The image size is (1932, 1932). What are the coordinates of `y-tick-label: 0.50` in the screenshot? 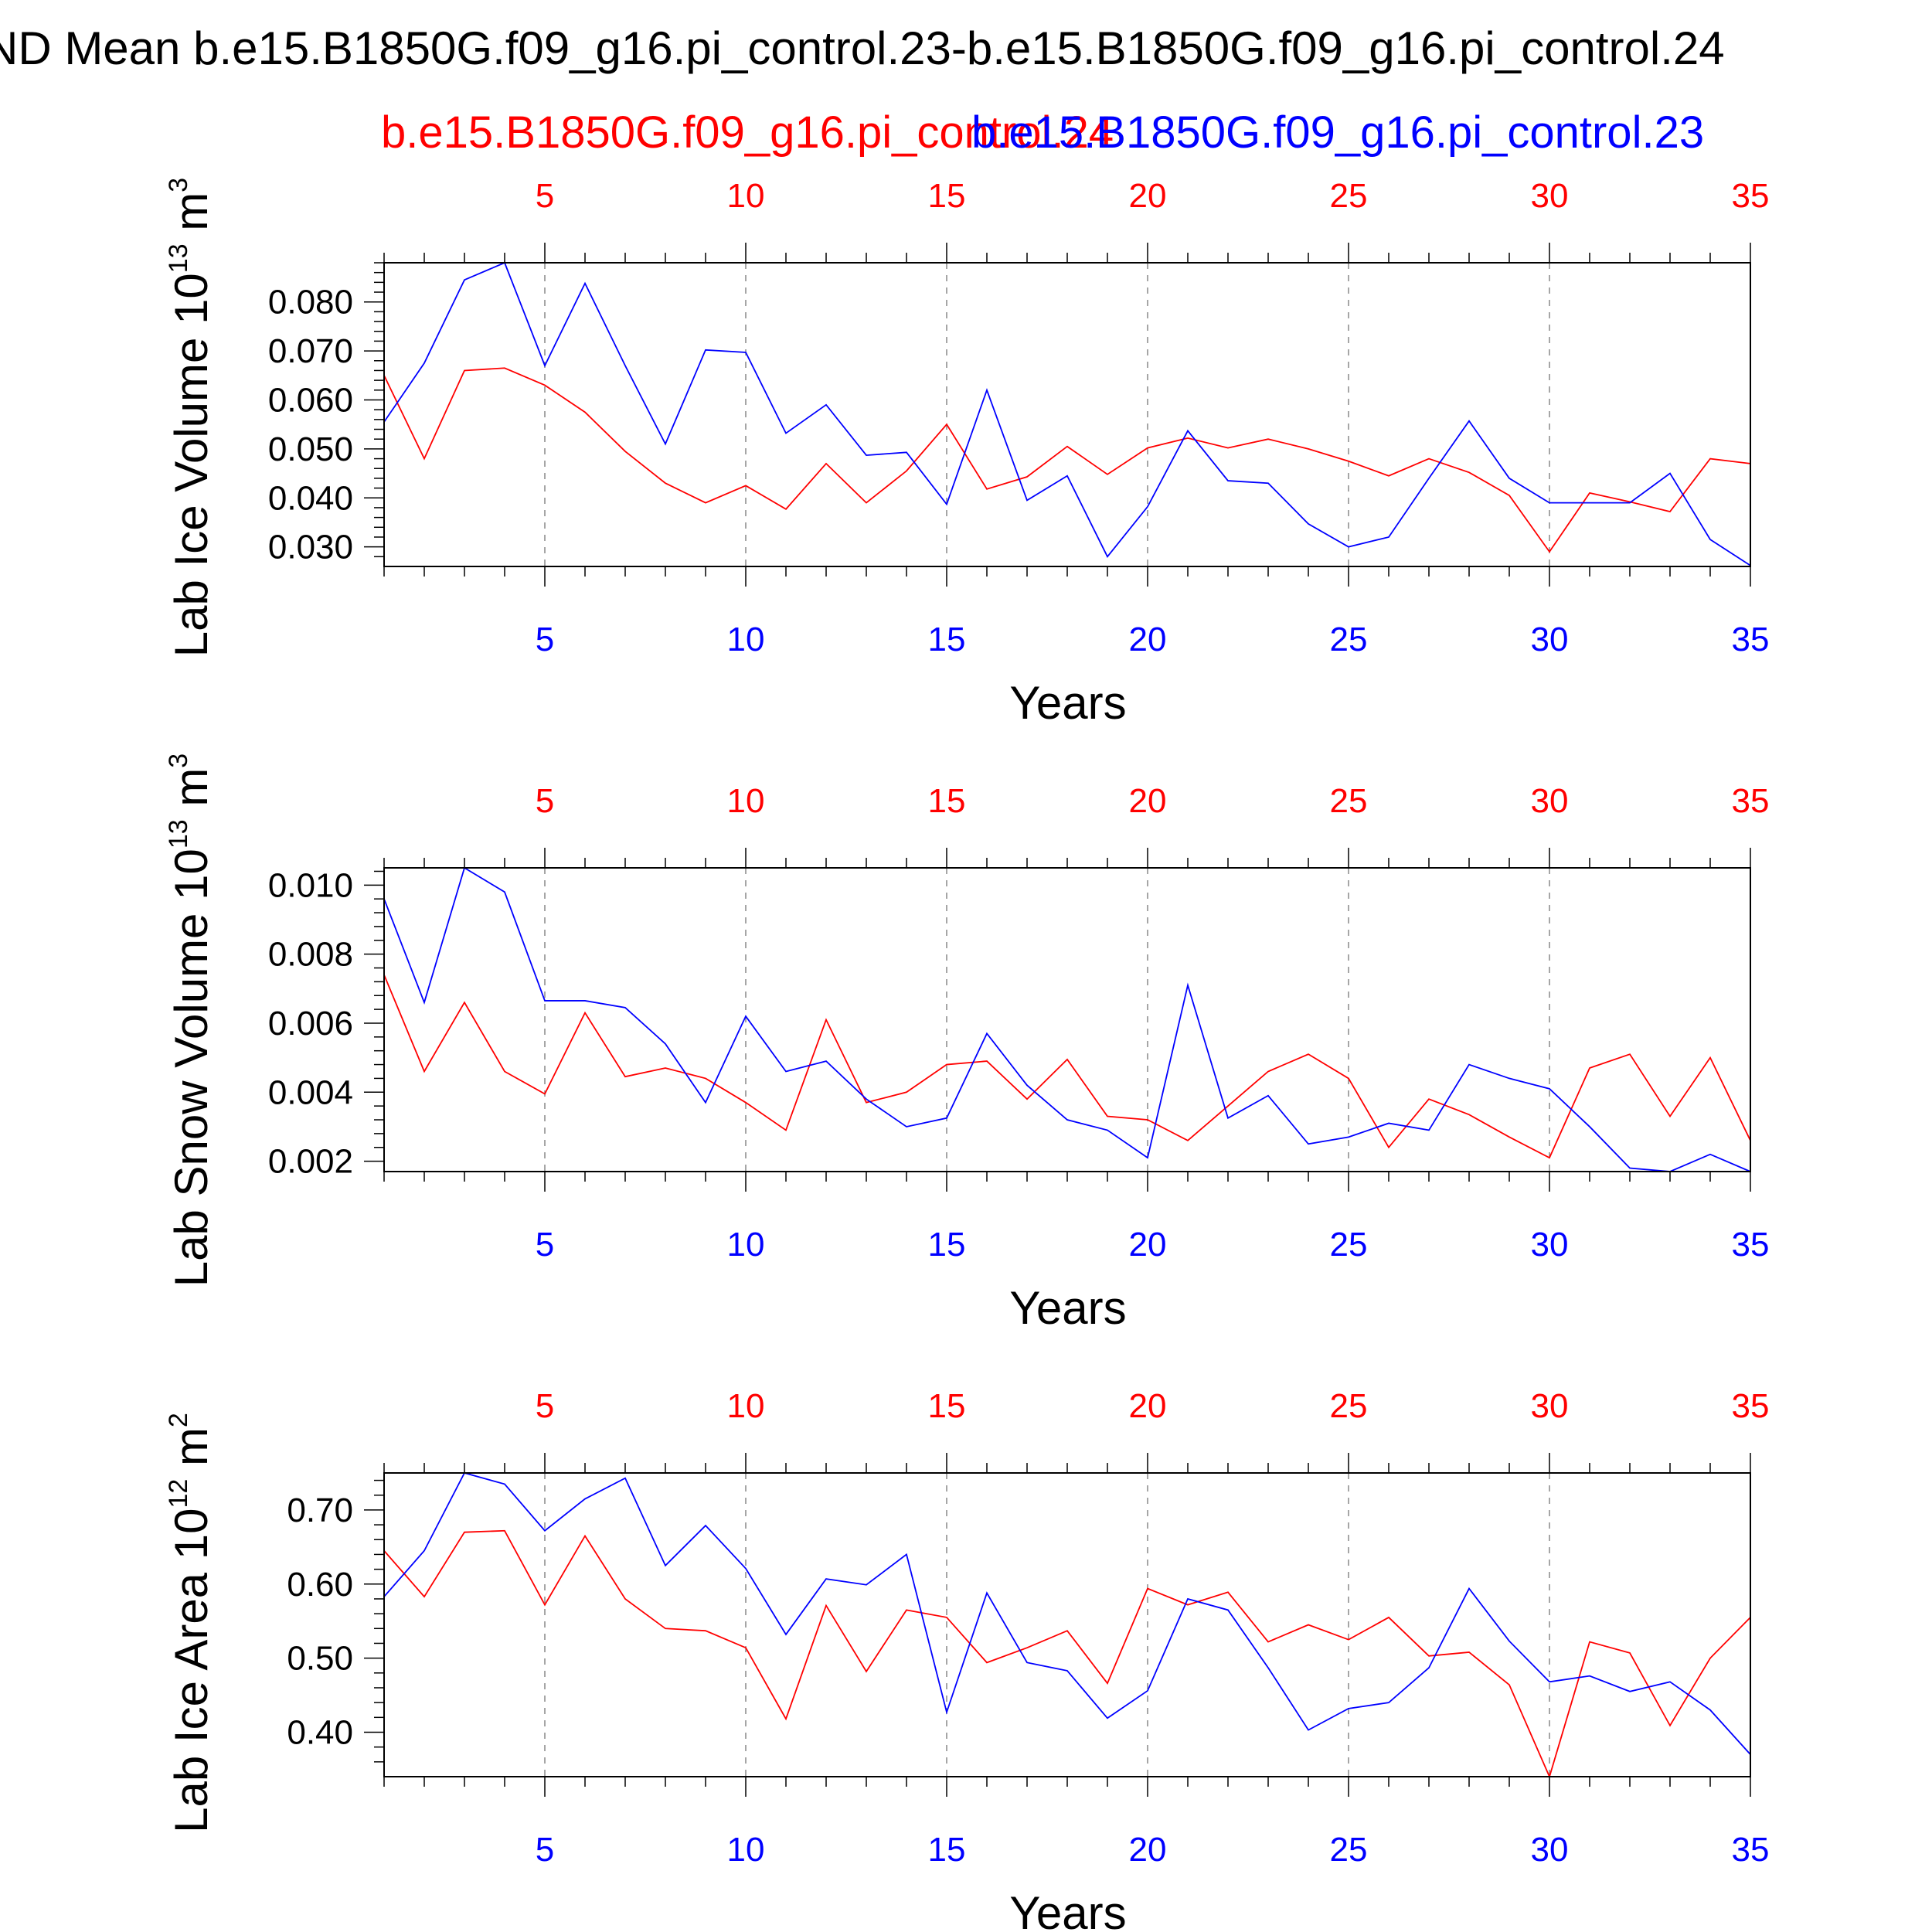 It's located at (320, 1659).